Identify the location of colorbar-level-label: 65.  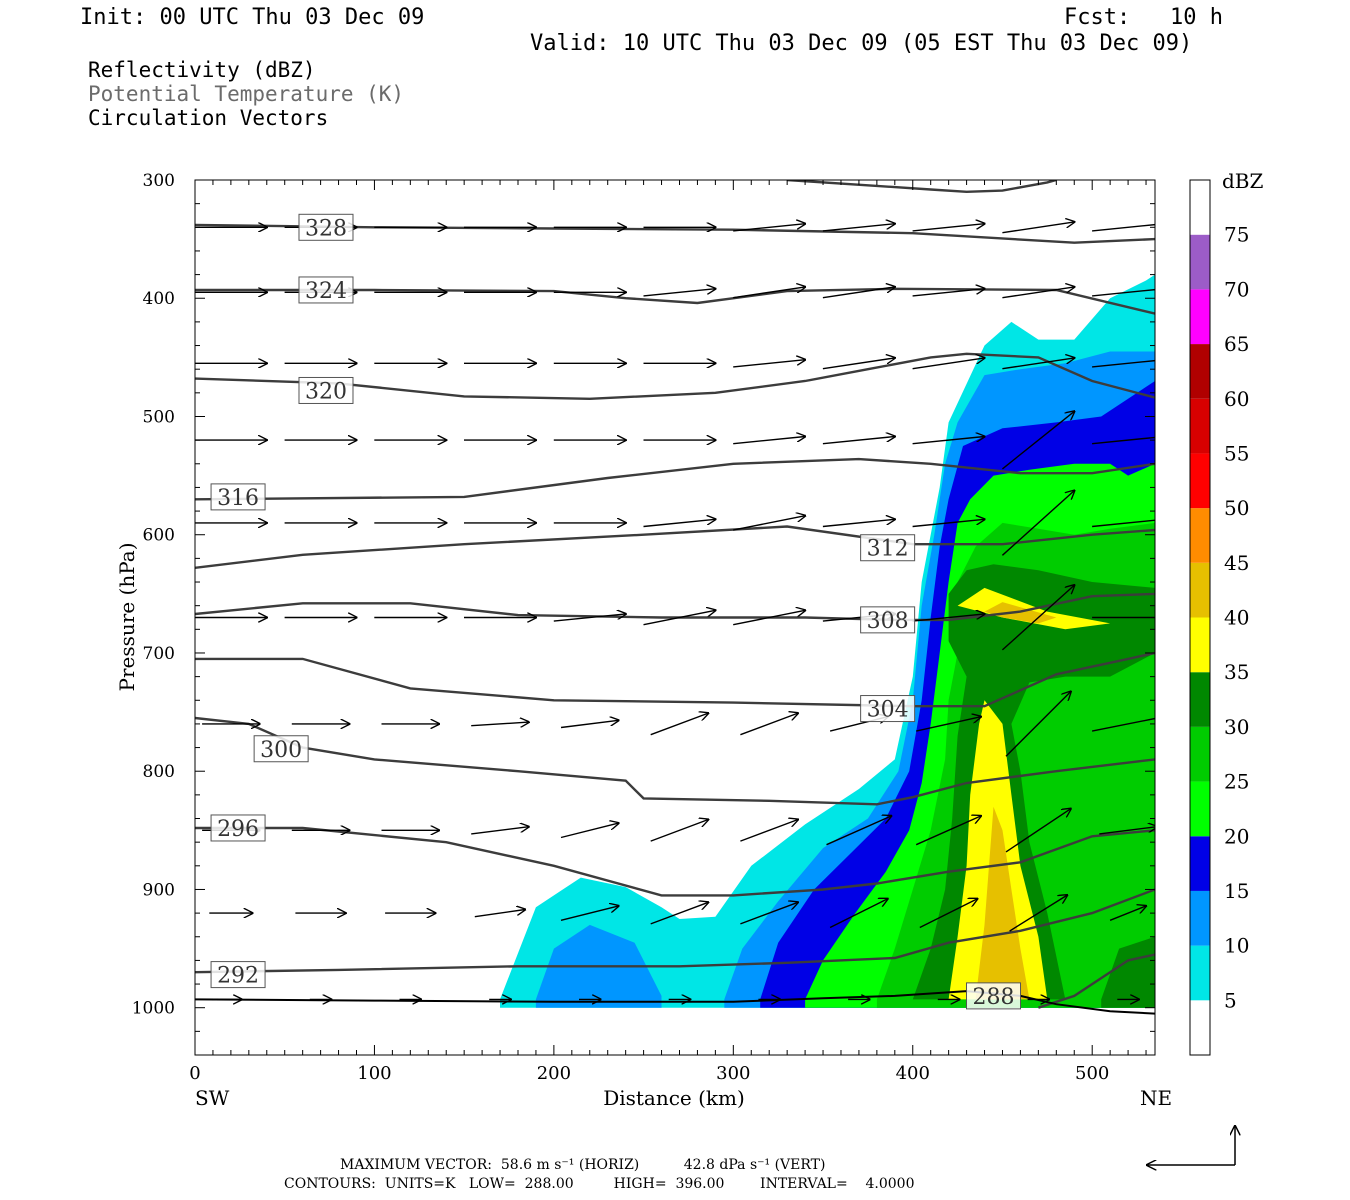
(1236, 344).